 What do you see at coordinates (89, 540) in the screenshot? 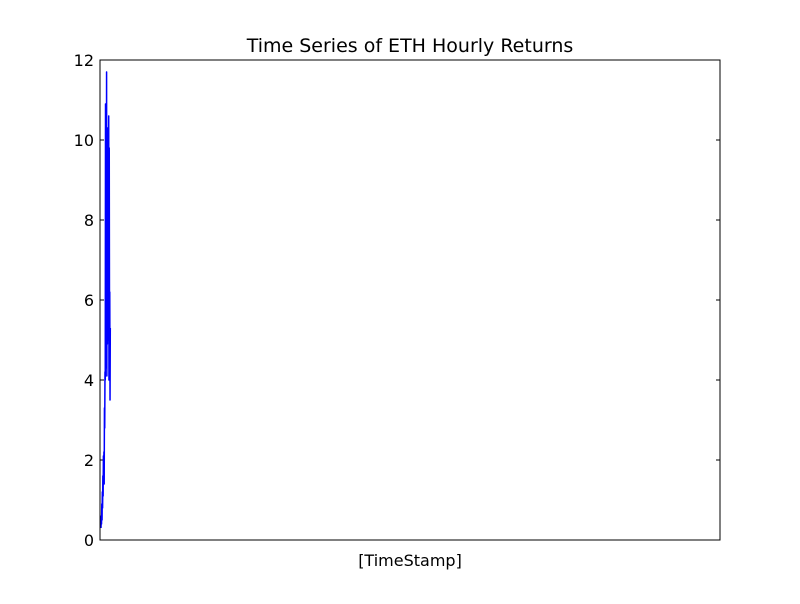
I see `y-tick-label: 0` at bounding box center [89, 540].